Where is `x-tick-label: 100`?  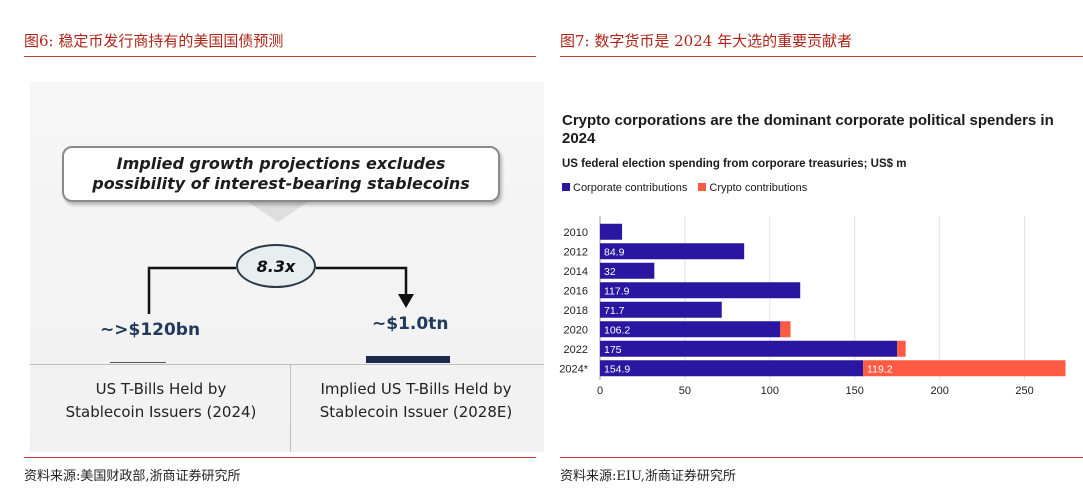
x-tick-label: 100 is located at coordinates (770, 391).